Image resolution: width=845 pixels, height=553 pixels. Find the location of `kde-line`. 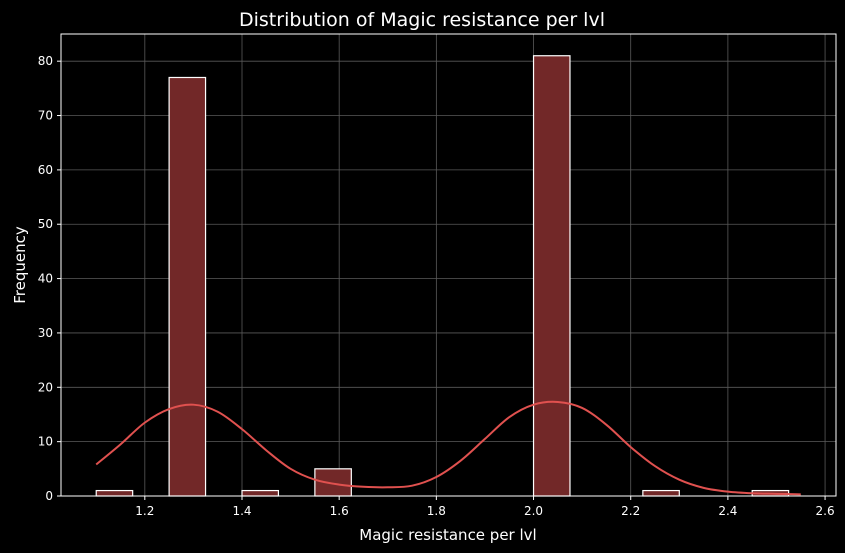

kde-line is located at coordinates (448, 448).